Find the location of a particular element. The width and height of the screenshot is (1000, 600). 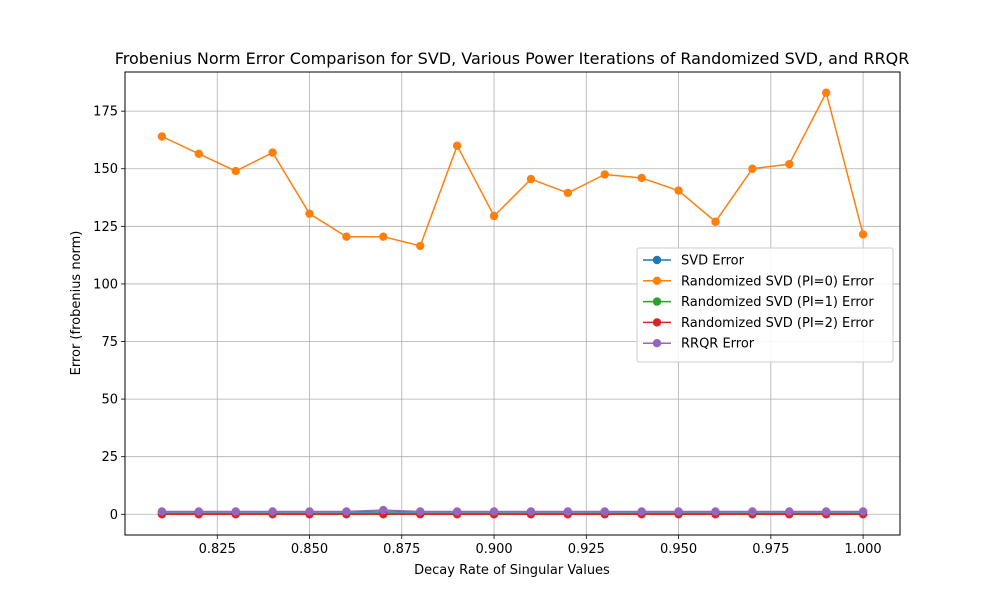

x-axis-ticks: 0.825 0.850 0.875 0.900 0.925 0.950 0.975 1.000 is located at coordinates (540, 546).